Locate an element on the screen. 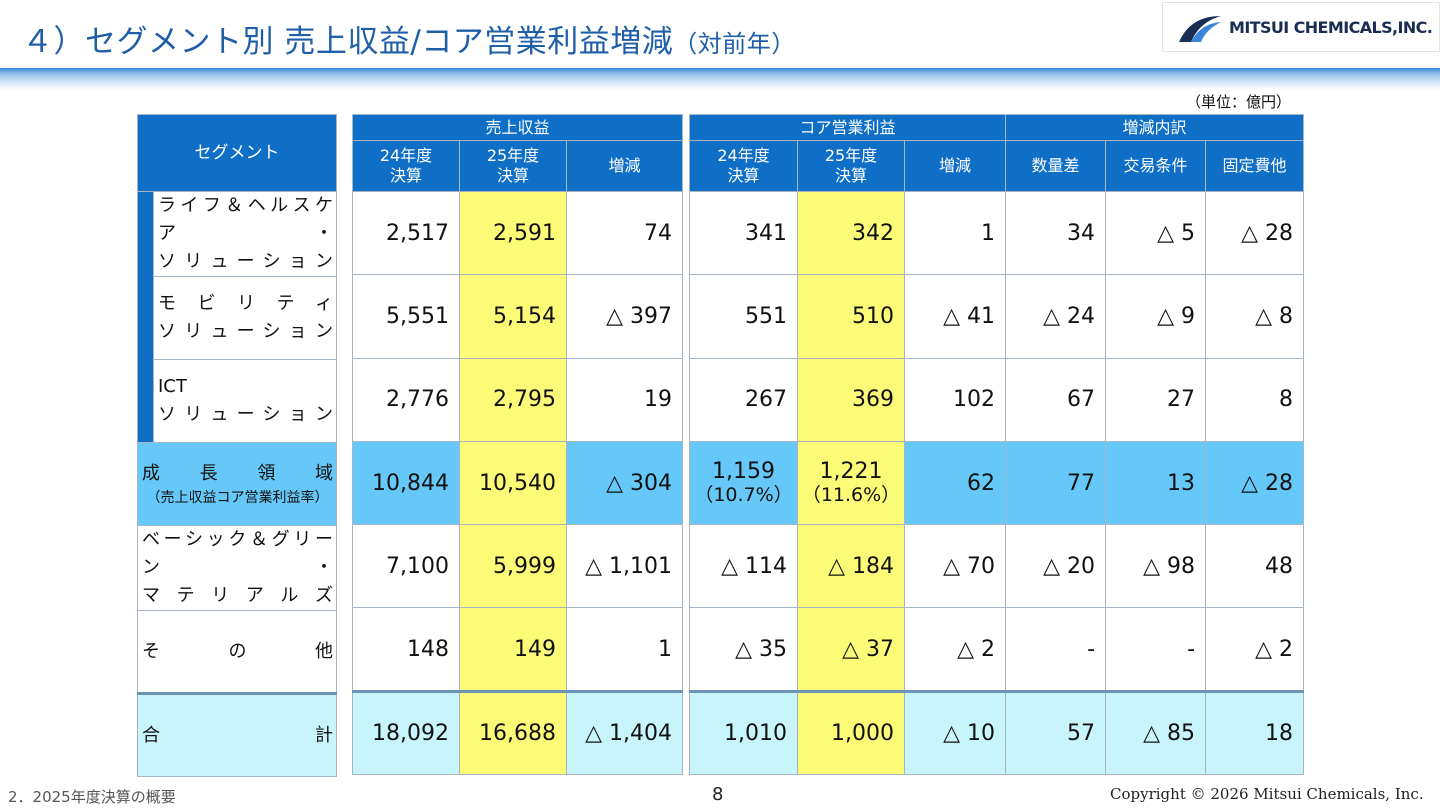 The height and width of the screenshot is (810, 1440). cell-op25-margin: （11.6%） is located at coordinates (851, 495).